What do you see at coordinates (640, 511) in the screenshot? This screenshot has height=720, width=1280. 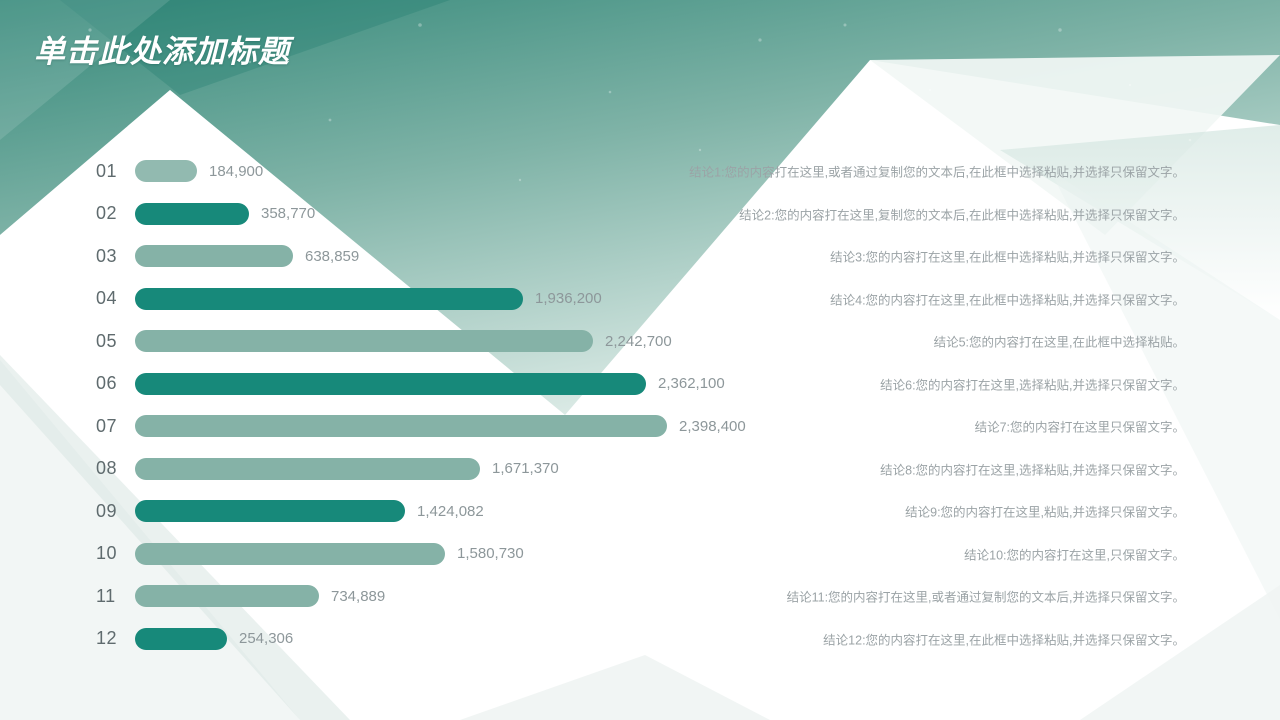 I see `chart-row: 09 1,424,082 结论9:您的内容打在这里,粘贴,并选择只保留文字。` at bounding box center [640, 511].